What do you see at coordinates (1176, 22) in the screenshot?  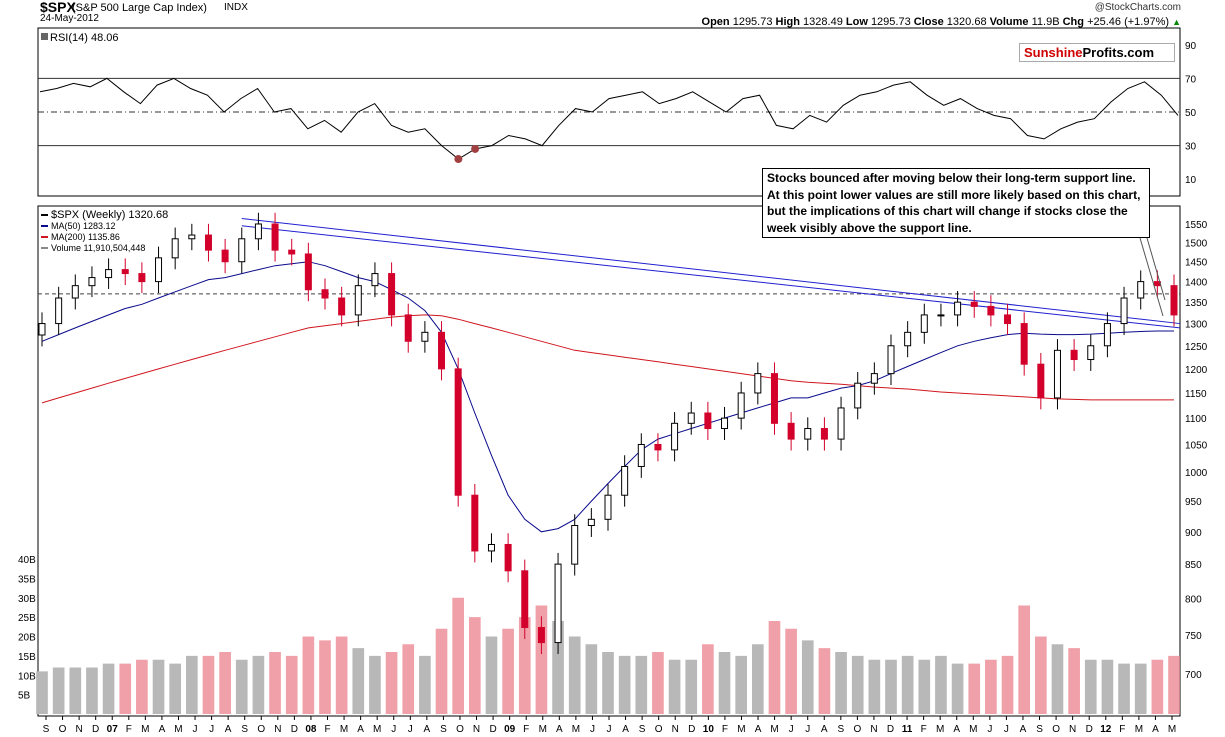 I see `chg-up-arrow-icon: ▲` at bounding box center [1176, 22].